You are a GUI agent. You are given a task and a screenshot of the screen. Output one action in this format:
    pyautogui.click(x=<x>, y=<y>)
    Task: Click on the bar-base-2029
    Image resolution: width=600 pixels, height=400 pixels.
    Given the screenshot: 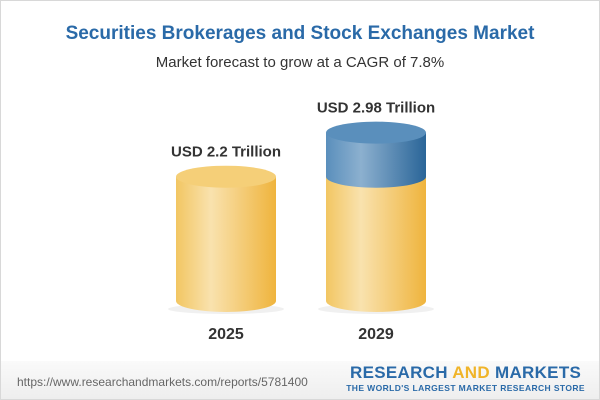 What is the action you would take?
    pyautogui.click(x=376, y=244)
    